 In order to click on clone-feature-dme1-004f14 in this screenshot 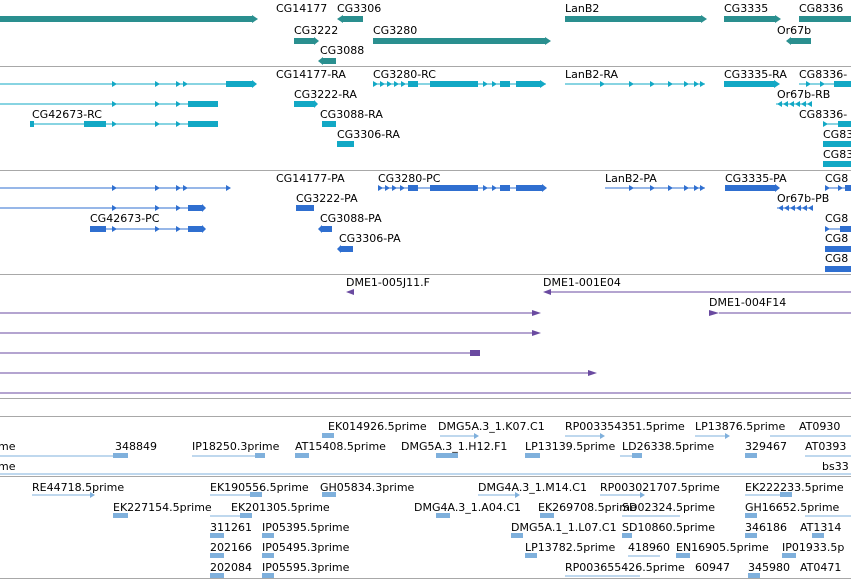, I will do `click(780, 313)`.